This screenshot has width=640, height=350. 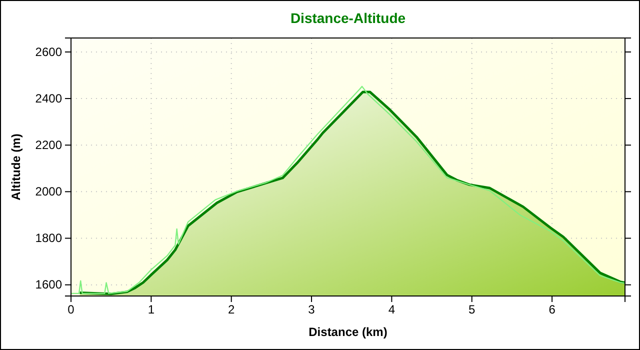 I want to click on x-tick-label: 3, so click(x=312, y=309).